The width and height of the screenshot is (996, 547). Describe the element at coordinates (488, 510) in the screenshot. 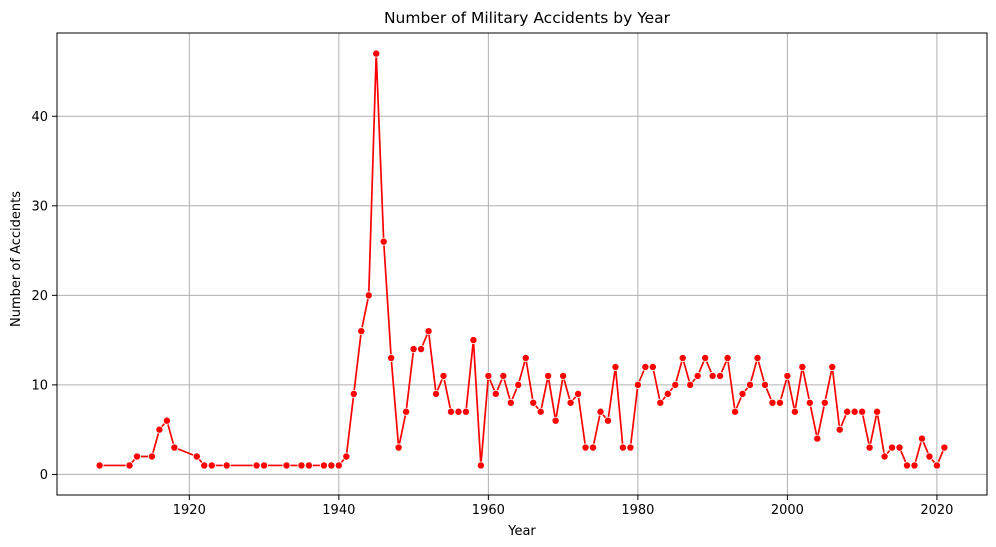

I see `x-tick-label: 1960` at that location.